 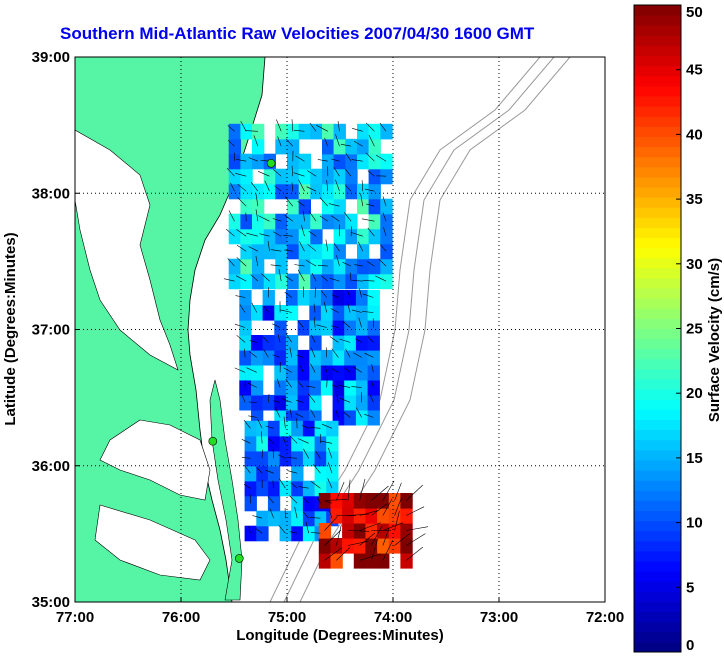 I want to click on x-tick-label: 72:00, so click(x=605, y=617).